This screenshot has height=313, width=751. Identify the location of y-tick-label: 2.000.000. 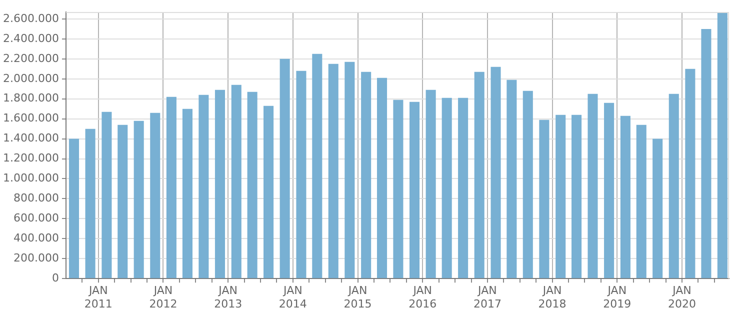
(31, 78).